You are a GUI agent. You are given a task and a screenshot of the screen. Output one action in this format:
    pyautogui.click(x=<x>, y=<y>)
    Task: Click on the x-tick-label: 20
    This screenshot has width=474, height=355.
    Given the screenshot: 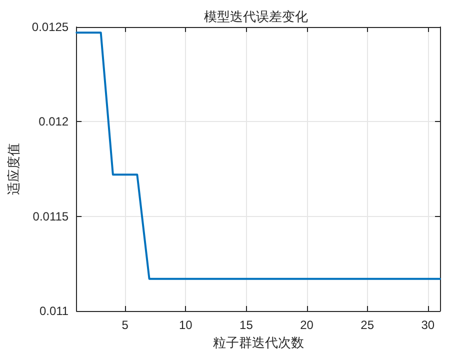 What is the action you would take?
    pyautogui.click(x=307, y=325)
    